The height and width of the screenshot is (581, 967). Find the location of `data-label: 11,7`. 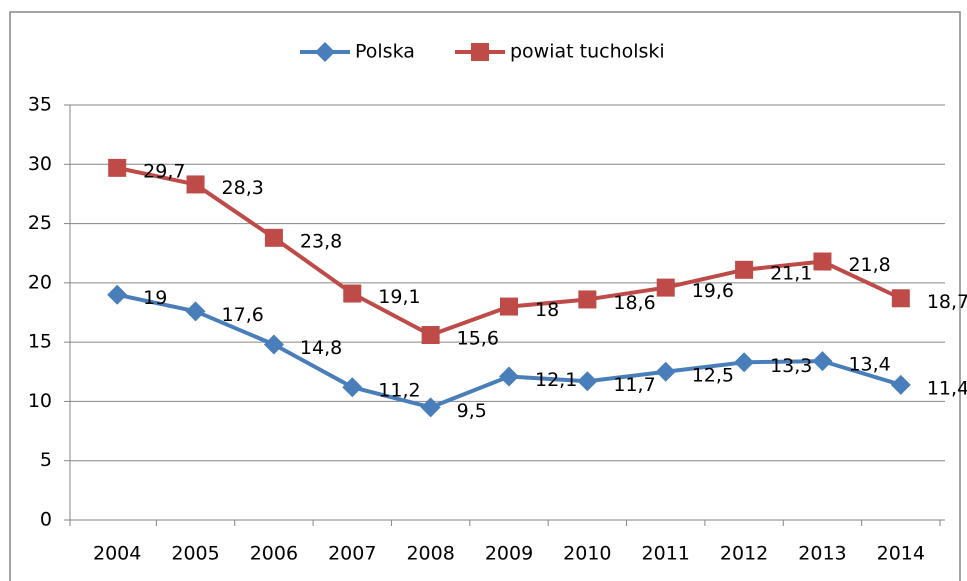

data-label: 11,7 is located at coordinates (634, 385).